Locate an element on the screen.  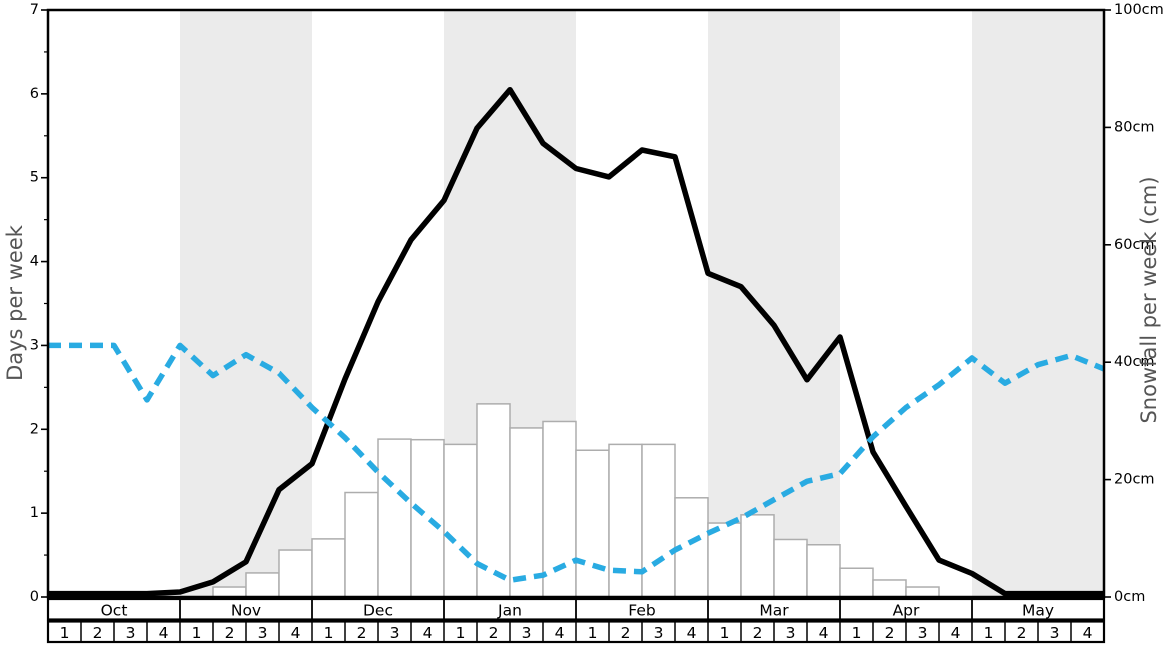
left-axis-title: Days per week is located at coordinates (15, 303).